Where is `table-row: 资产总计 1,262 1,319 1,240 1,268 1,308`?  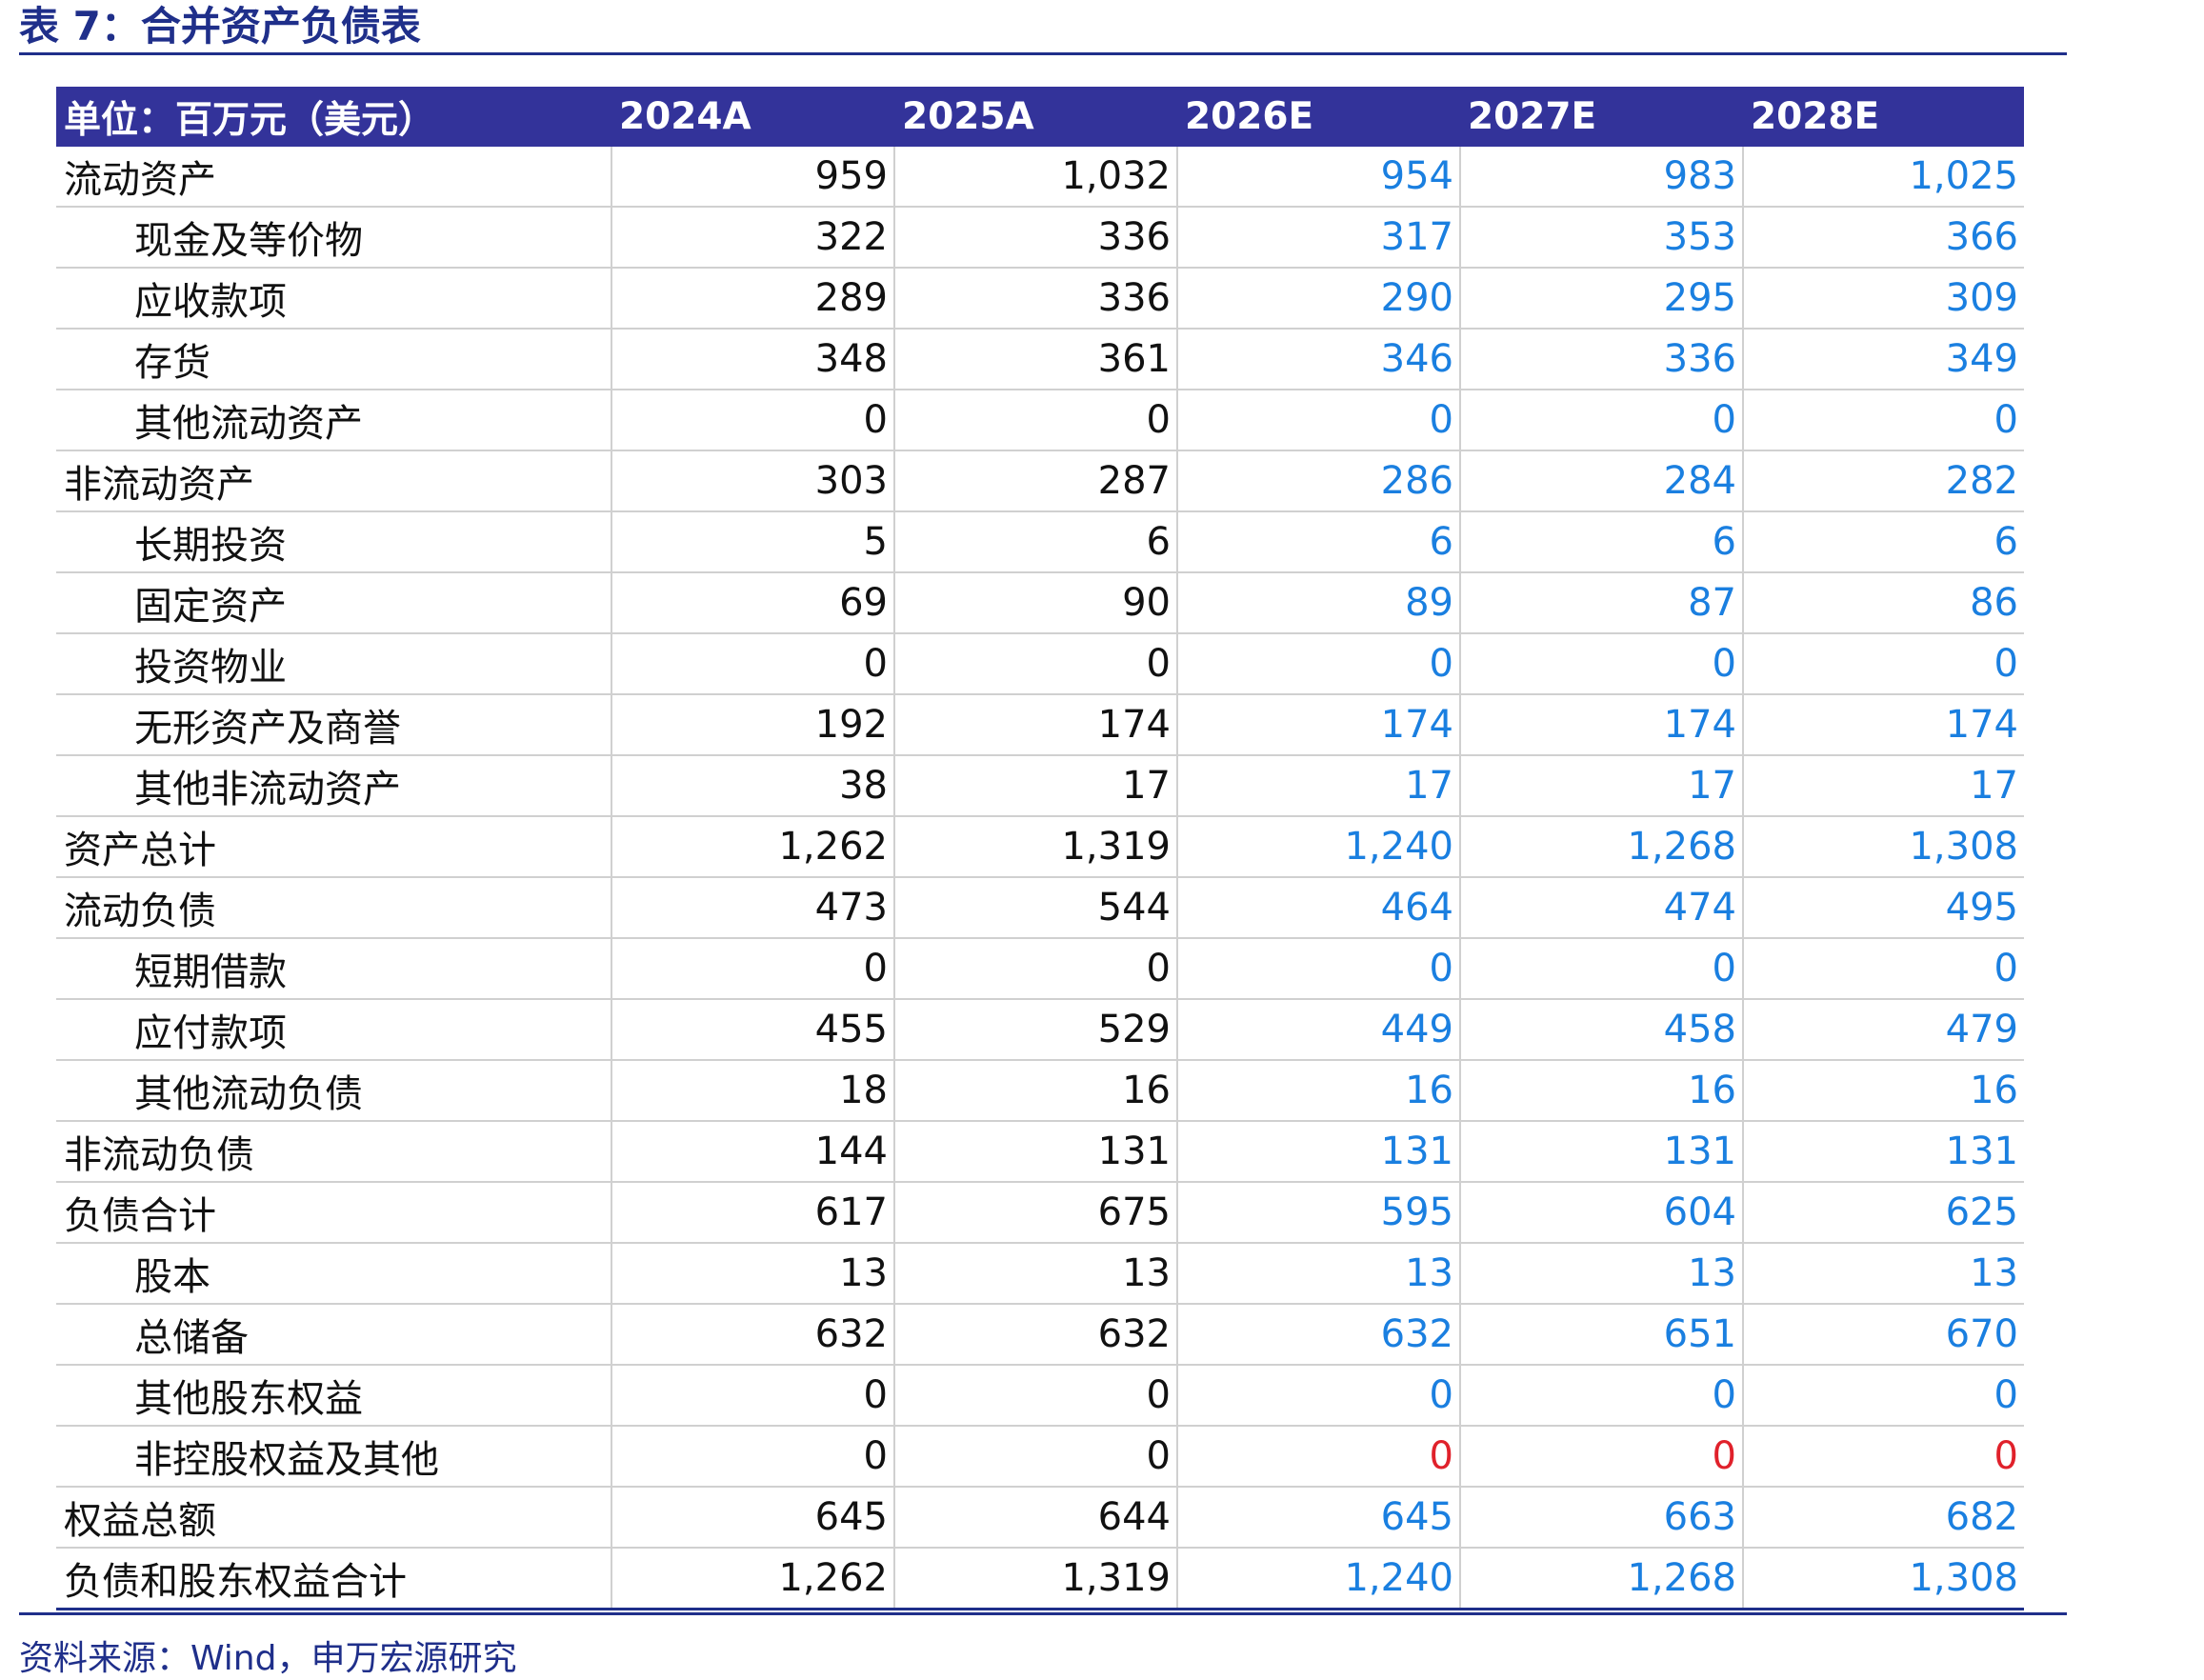 table-row: 资产总计 1,262 1,319 1,240 1,268 1,308 is located at coordinates (1040, 847).